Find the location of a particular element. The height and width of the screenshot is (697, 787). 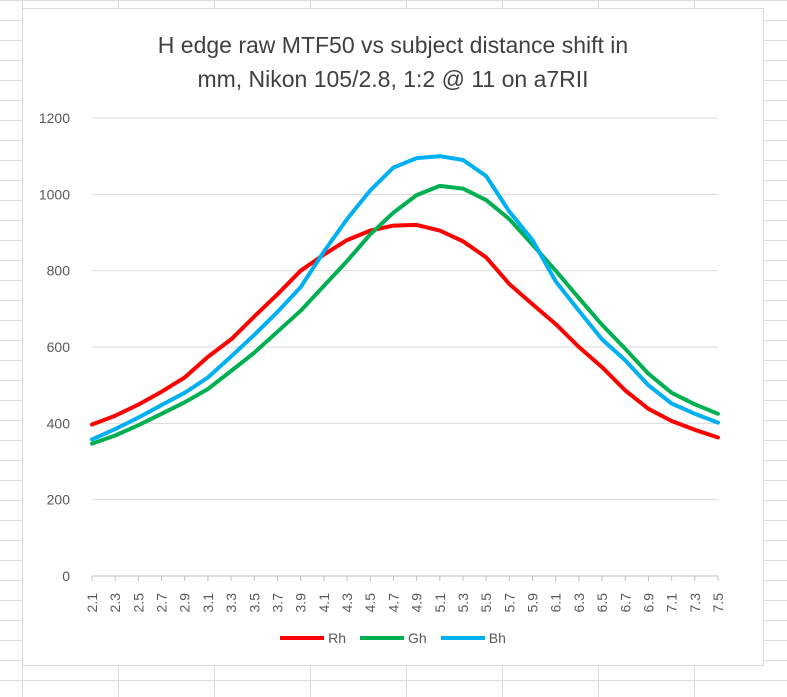

legend-item-rh: Rh is located at coordinates (313, 638).